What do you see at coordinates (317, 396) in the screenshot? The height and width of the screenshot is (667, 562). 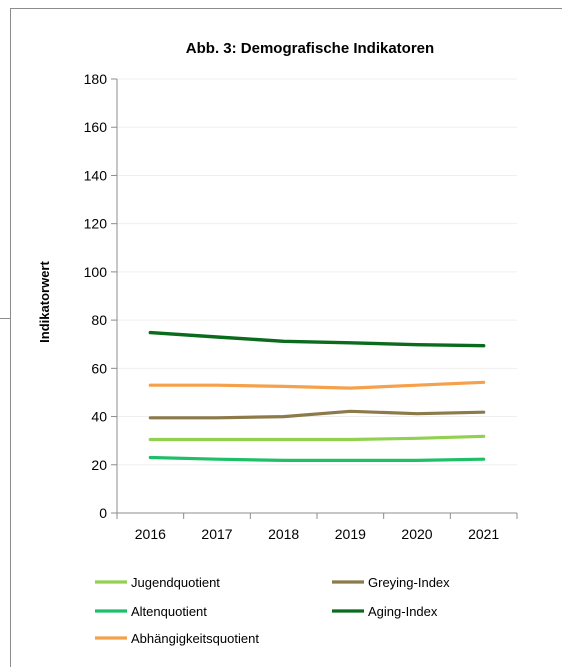 I see `series-lines` at bounding box center [317, 396].